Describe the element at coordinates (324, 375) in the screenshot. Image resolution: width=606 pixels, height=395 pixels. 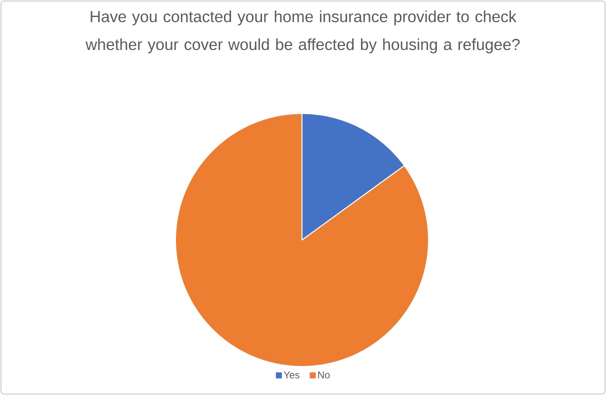
I see `legend-label: No` at that location.